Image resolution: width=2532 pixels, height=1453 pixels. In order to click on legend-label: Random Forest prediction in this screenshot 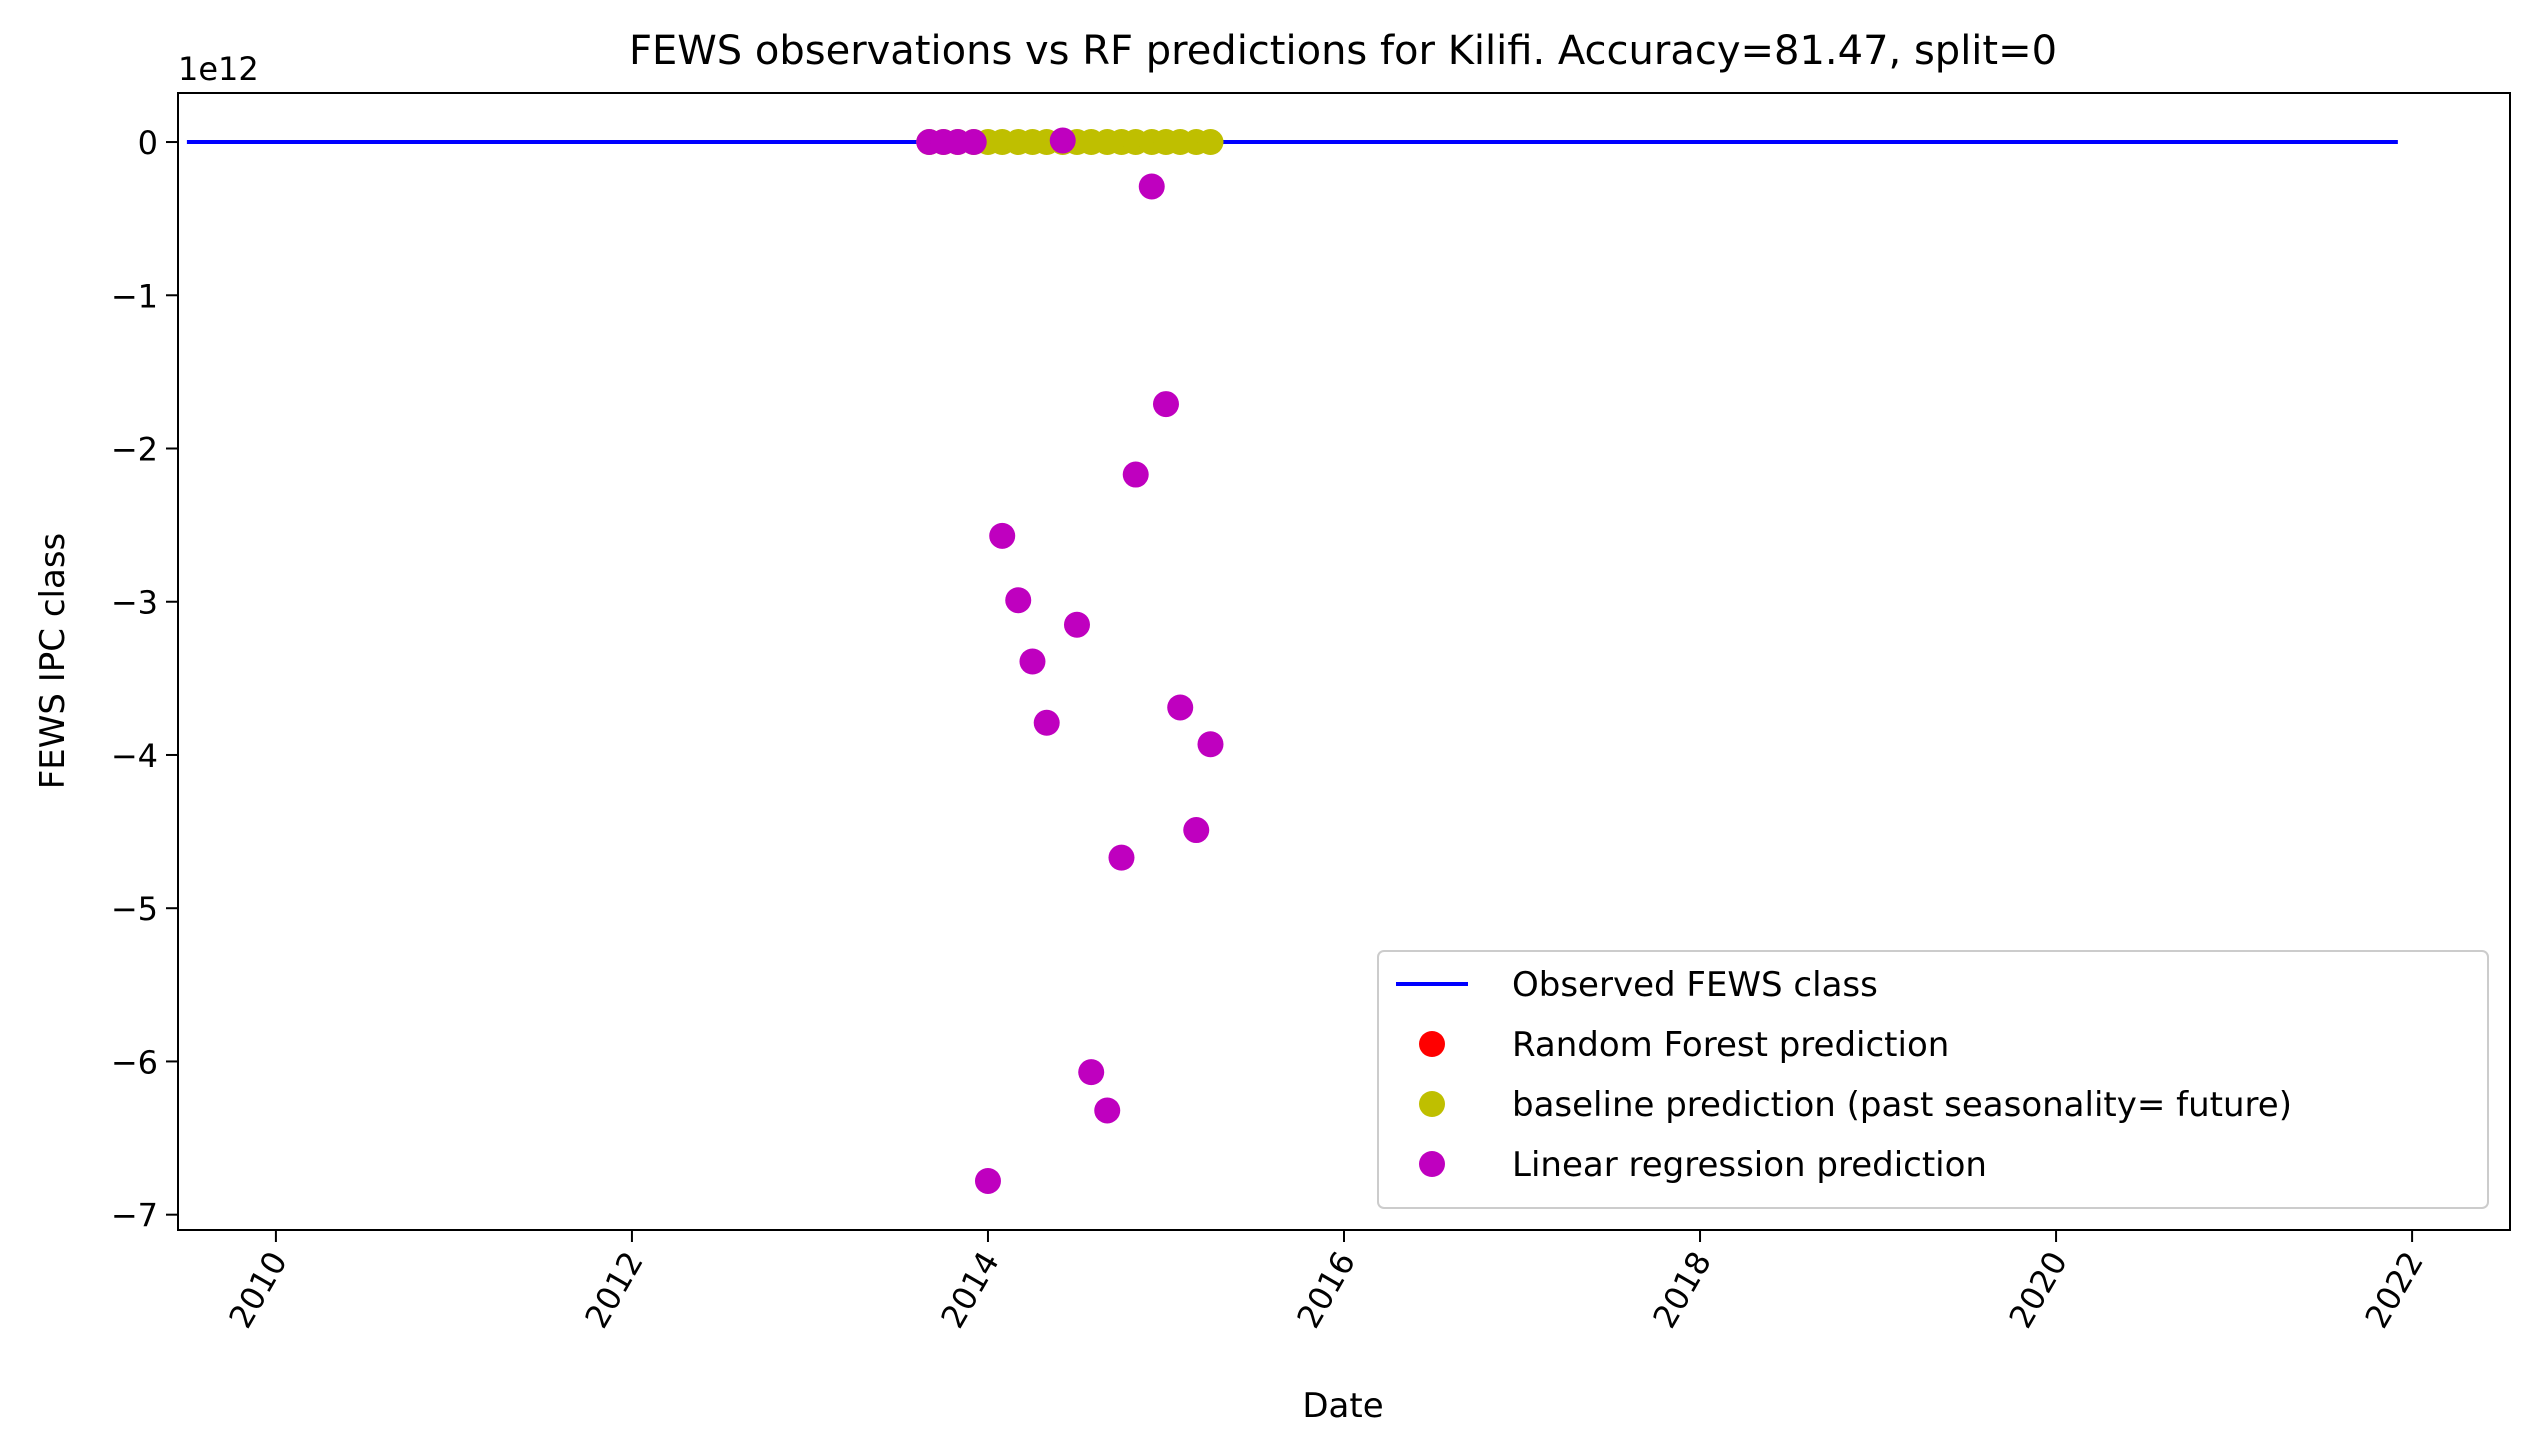, I will do `click(1730, 1045)`.